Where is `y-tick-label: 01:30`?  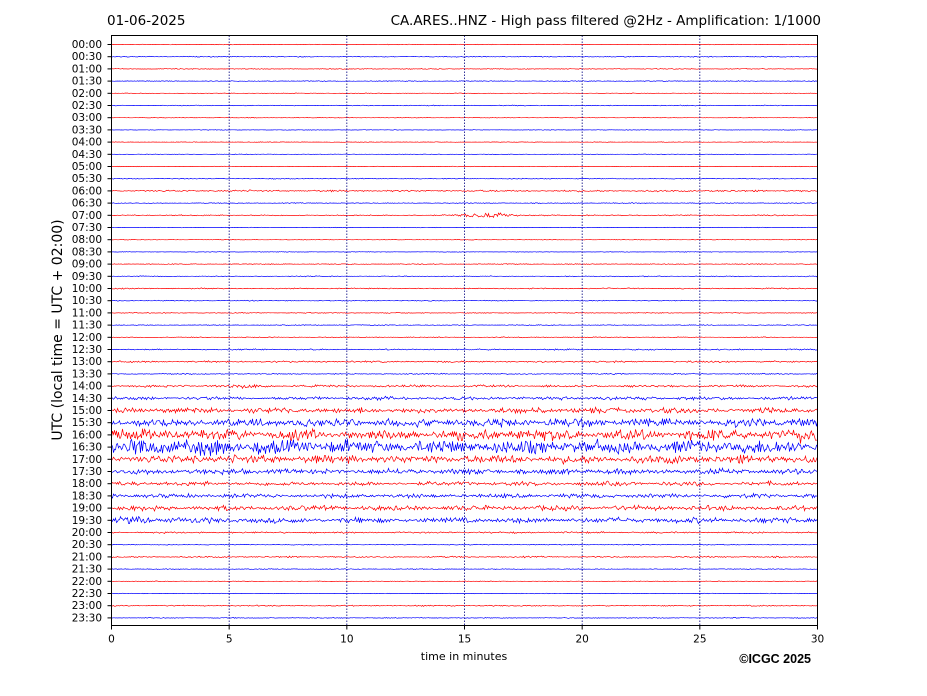 y-tick-label: 01:30 is located at coordinates (87, 82).